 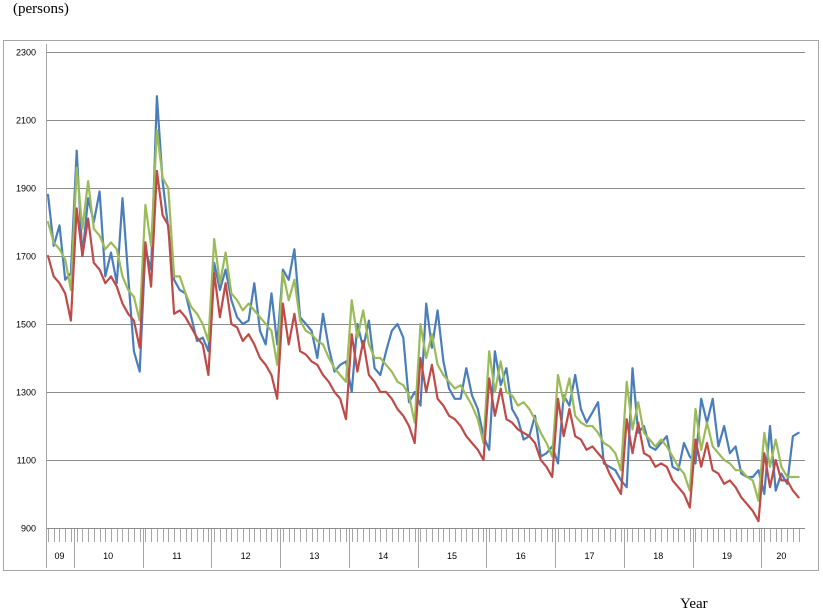 I want to click on x-tick-label: 12, so click(x=246, y=556).